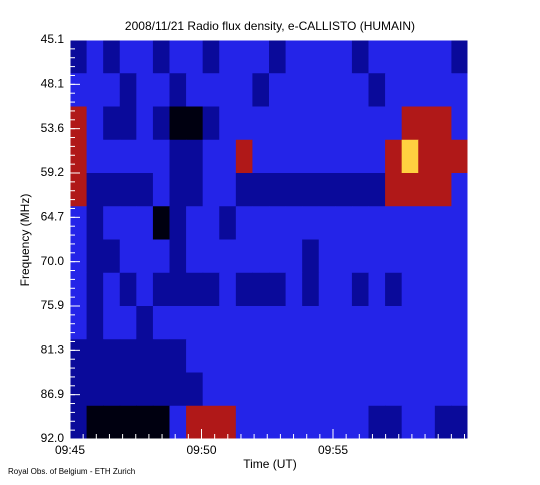  What do you see at coordinates (71, 471) in the screenshot?
I see `footnote: Royal Obs. of Belgium - ETH Zurich` at bounding box center [71, 471].